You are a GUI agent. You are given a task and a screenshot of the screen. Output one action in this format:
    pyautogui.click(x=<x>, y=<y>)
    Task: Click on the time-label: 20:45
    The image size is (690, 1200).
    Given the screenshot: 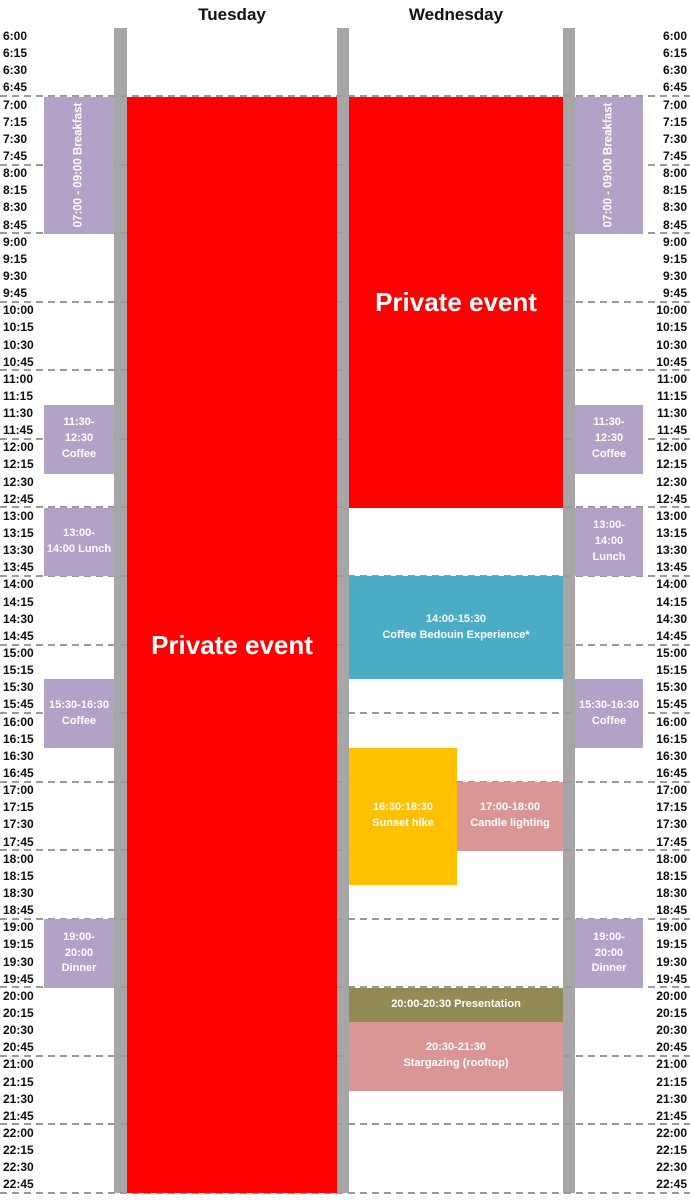 What is the action you would take?
    pyautogui.click(x=18, y=1047)
    